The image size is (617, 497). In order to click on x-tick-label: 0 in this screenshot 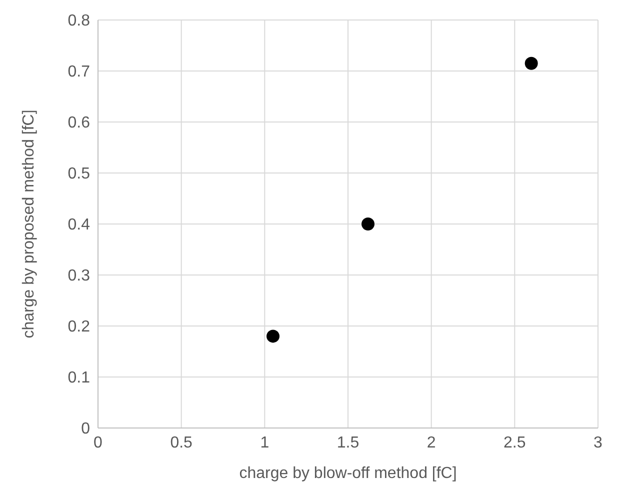, I will do `click(98, 443)`.